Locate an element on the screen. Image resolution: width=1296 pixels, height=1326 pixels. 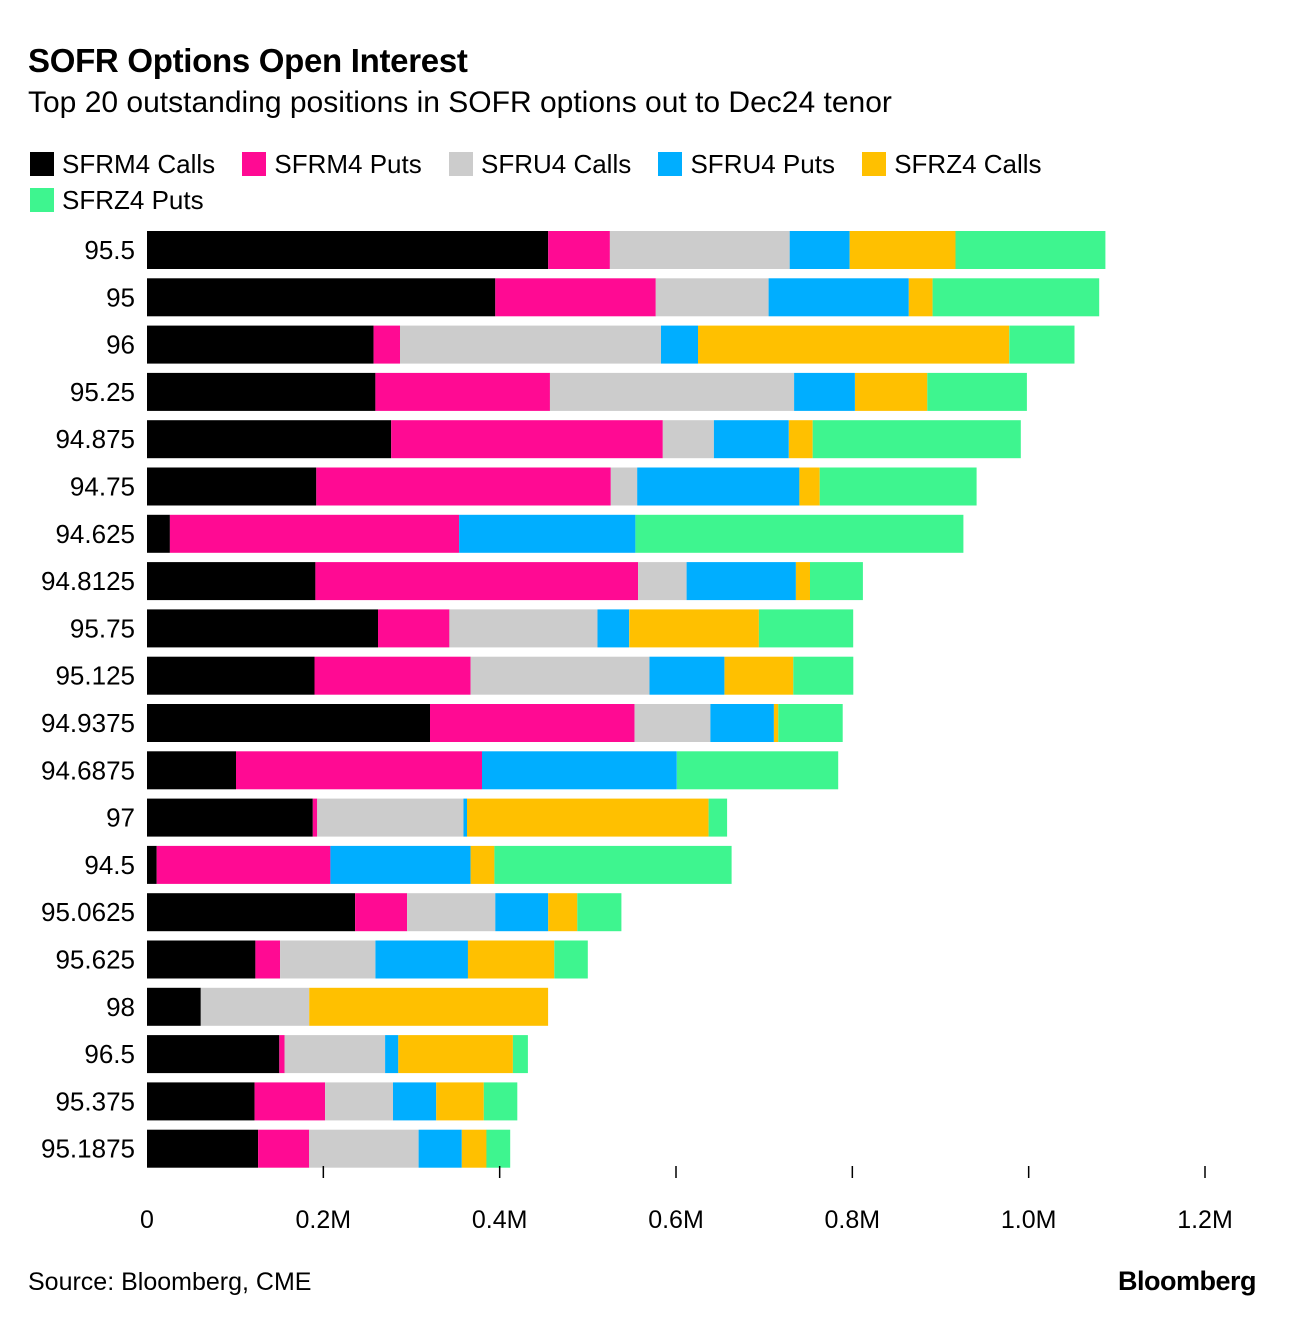
category-label: 97 is located at coordinates (120, 818).